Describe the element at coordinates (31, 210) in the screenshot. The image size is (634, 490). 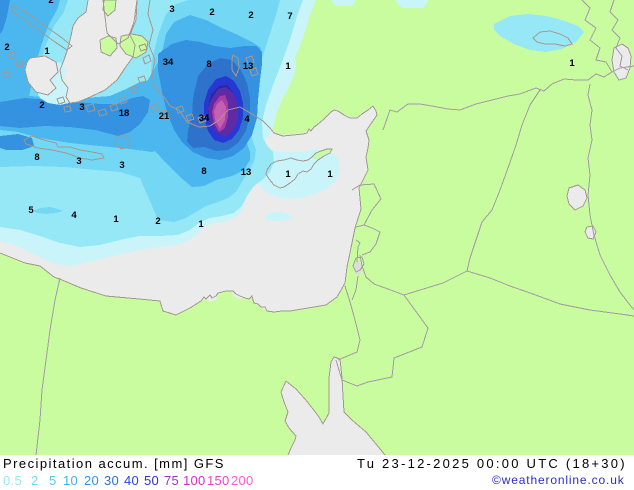
I see `svg-text: 5` at that location.